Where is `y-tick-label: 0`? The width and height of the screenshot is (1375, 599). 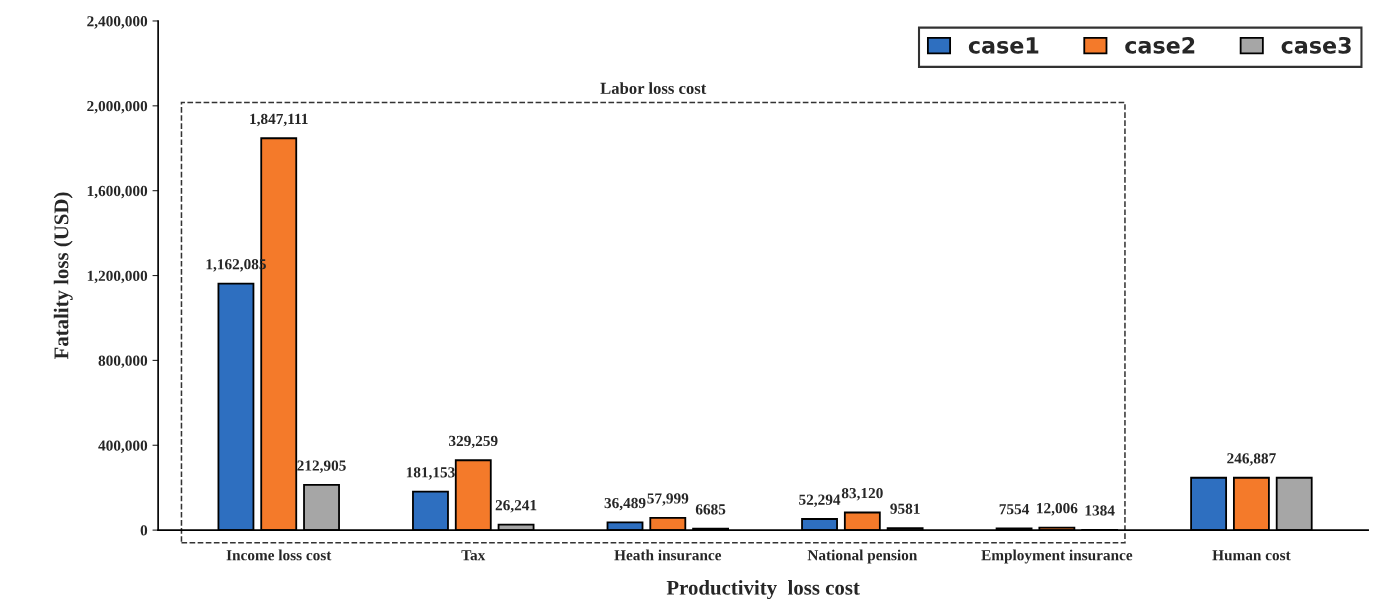
y-tick-label: 0 is located at coordinates (144, 530).